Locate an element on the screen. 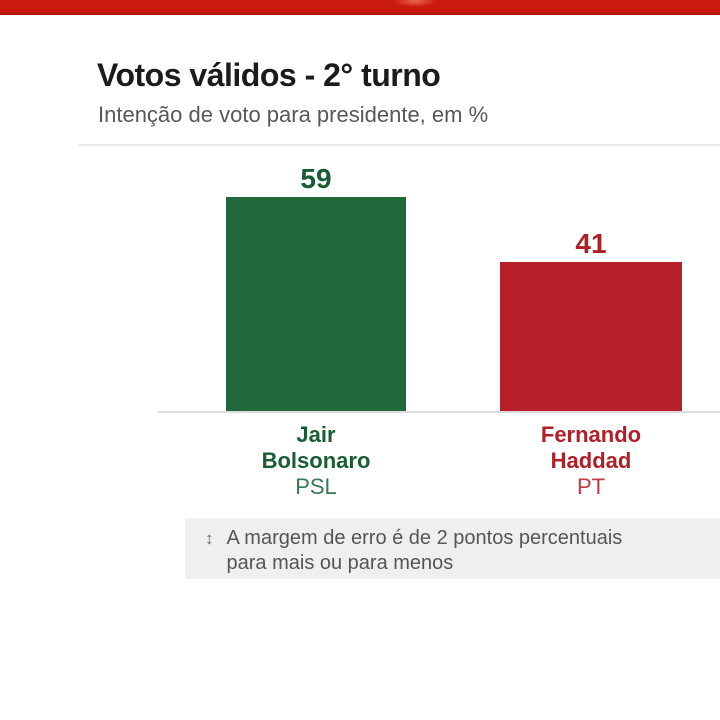 The width and height of the screenshot is (720, 720). category-label-haddad: Fernando Haddad PT is located at coordinates (591, 461).